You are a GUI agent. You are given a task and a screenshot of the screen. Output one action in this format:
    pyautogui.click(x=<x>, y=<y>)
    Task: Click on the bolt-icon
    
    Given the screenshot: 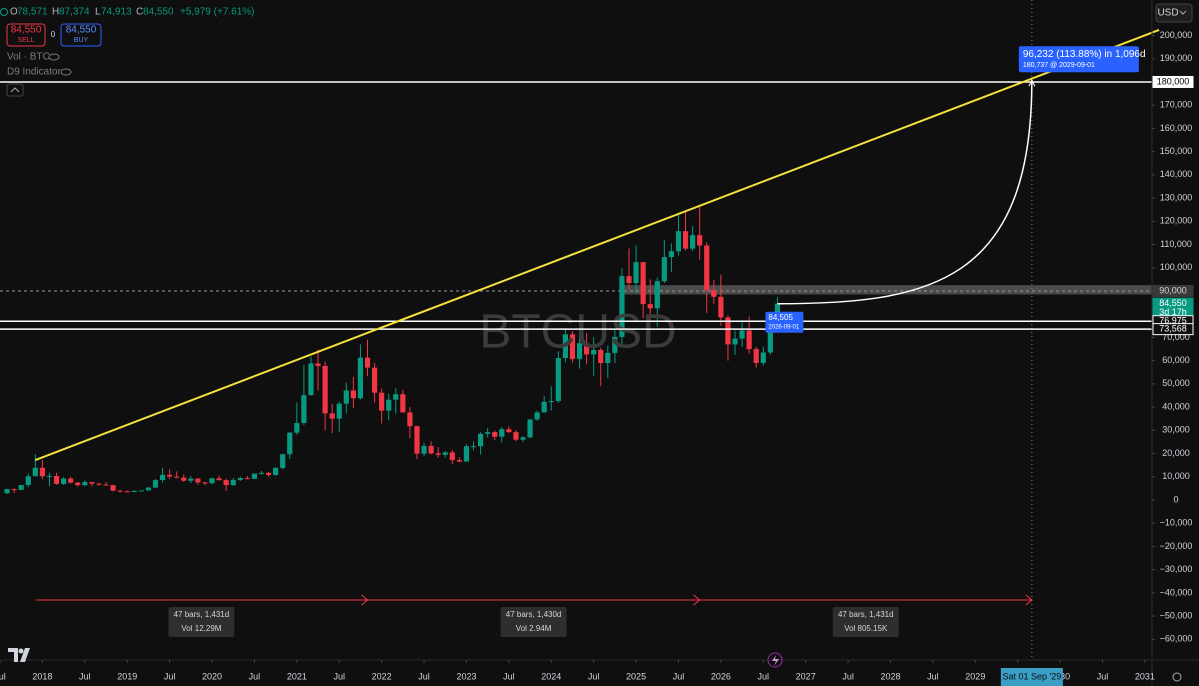 What is the action you would take?
    pyautogui.click(x=775, y=660)
    